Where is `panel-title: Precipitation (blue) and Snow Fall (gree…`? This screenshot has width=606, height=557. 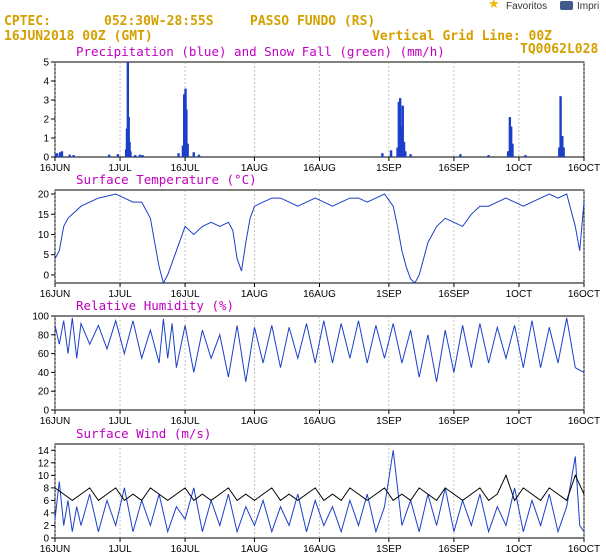
panel-title: Precipitation (blue) and Snow Fall (gree… is located at coordinates (260, 51).